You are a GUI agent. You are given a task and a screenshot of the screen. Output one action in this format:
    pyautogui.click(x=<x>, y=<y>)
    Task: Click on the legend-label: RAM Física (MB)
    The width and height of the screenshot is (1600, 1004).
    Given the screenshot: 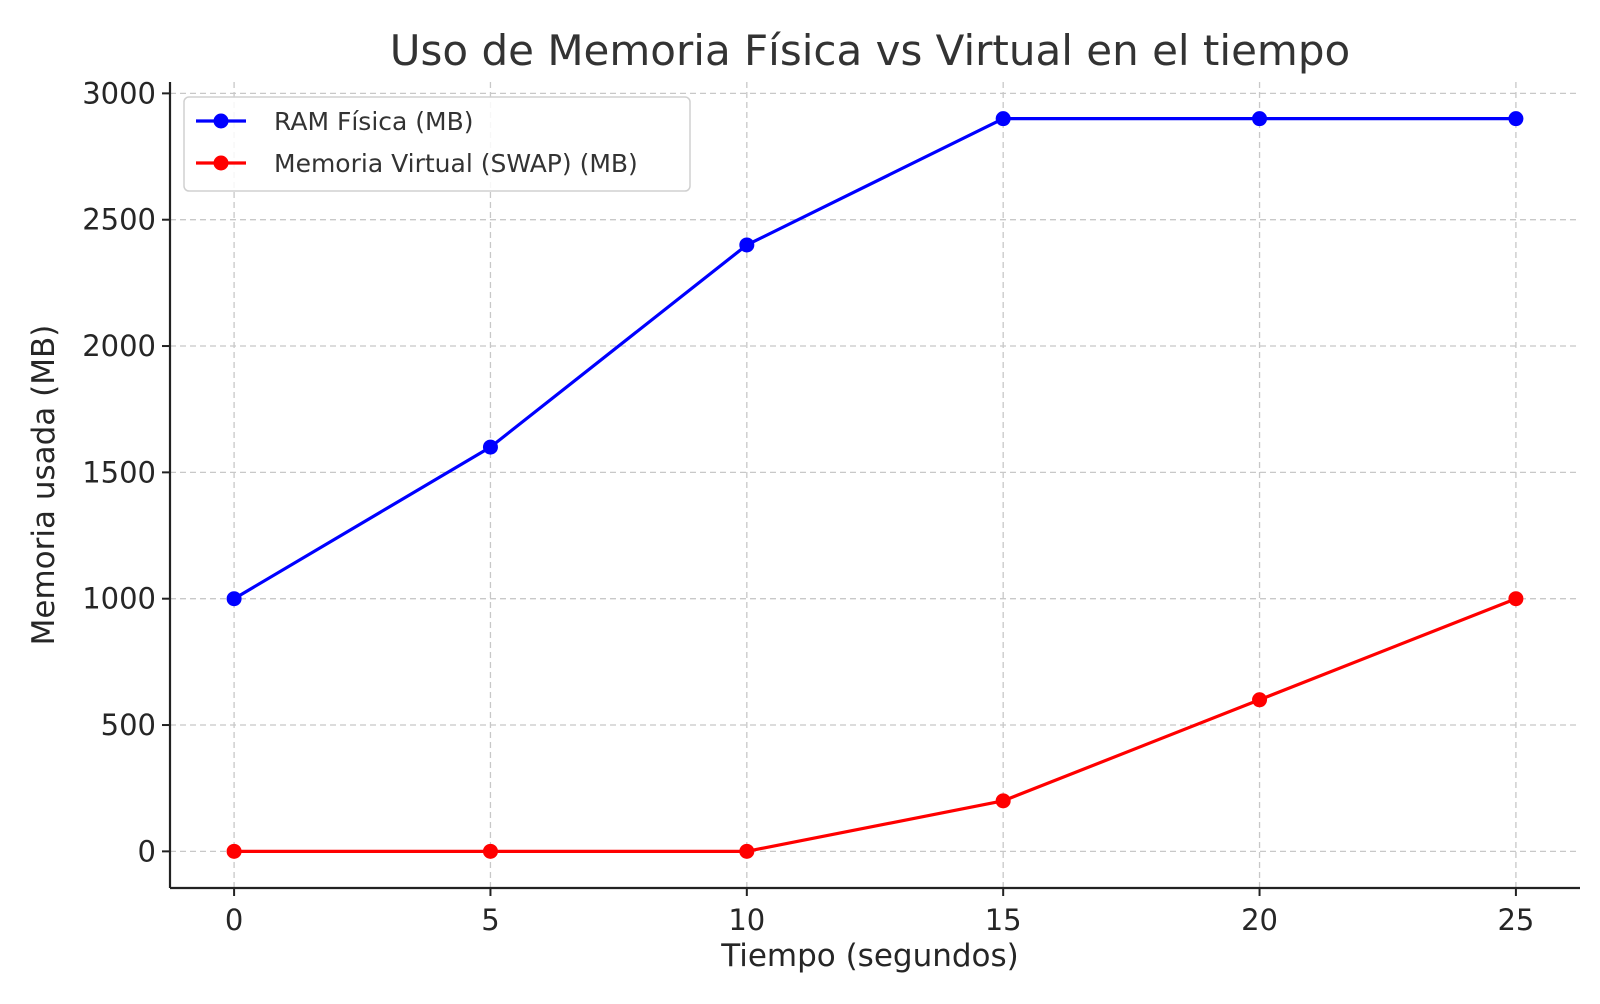 What is the action you would take?
    pyautogui.click(x=374, y=121)
    